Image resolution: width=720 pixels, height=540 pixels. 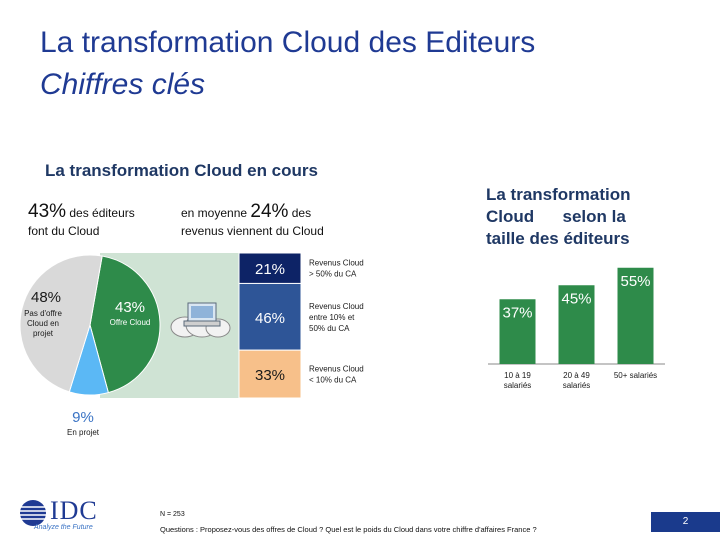 What do you see at coordinates (64, 231) in the screenshot?
I see `stat-left-text2: font du Cloud` at bounding box center [64, 231].